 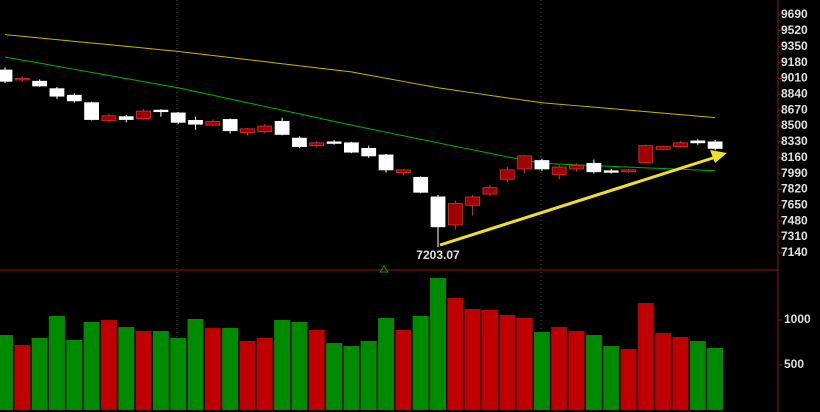 I want to click on marker, so click(x=384, y=269).